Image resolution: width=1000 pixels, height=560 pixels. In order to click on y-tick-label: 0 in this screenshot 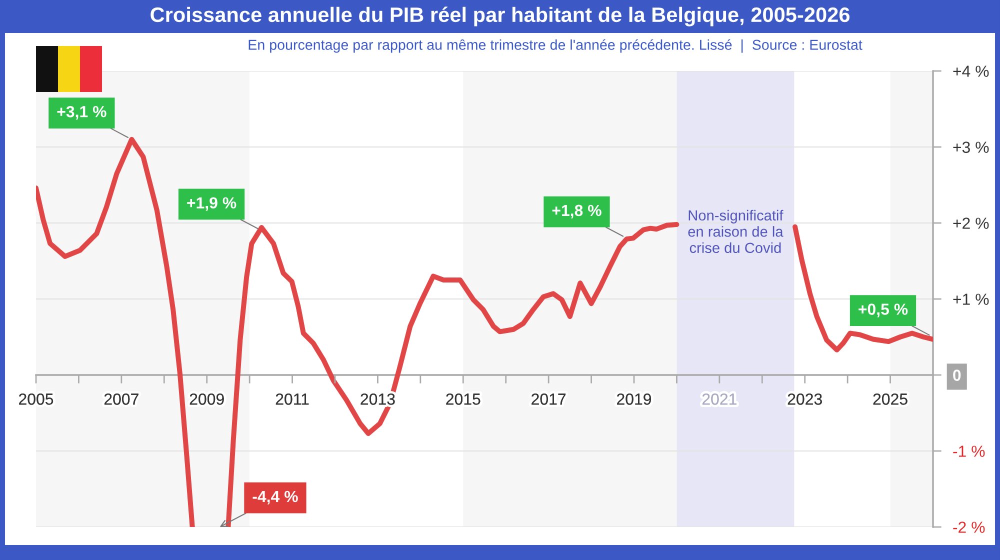, I will do `click(957, 375)`.